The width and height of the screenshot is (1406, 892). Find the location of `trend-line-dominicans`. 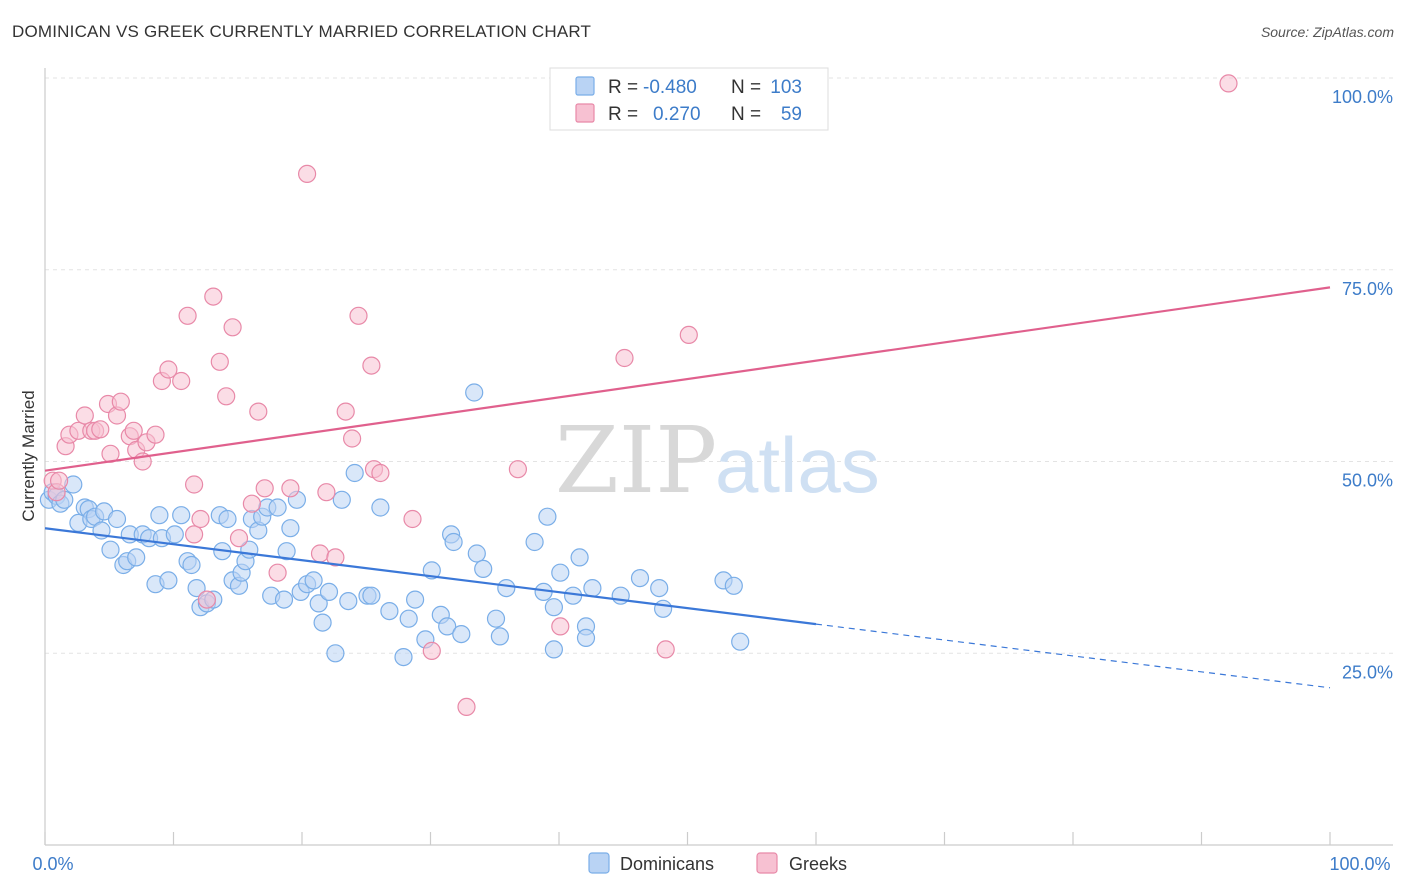

trend-line-dominicans is located at coordinates (430, 576).